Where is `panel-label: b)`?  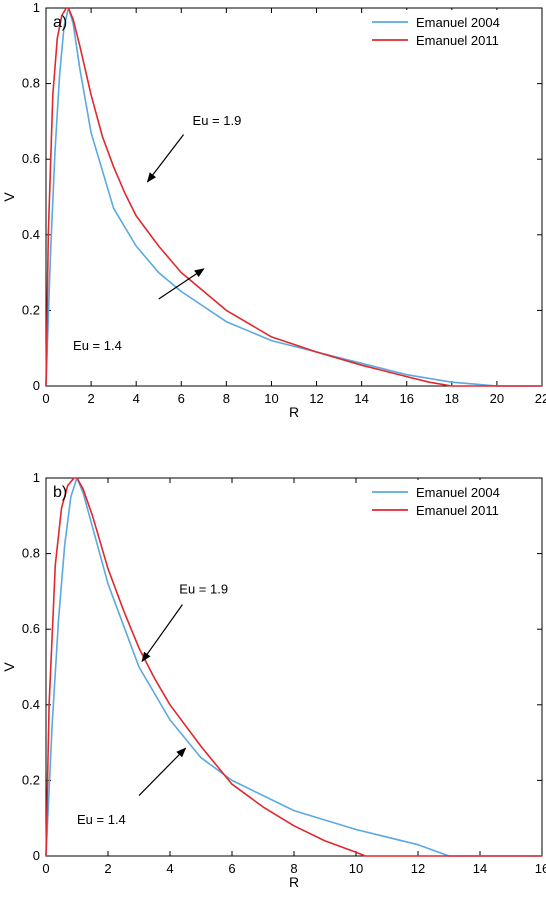 panel-label: b) is located at coordinates (60, 492).